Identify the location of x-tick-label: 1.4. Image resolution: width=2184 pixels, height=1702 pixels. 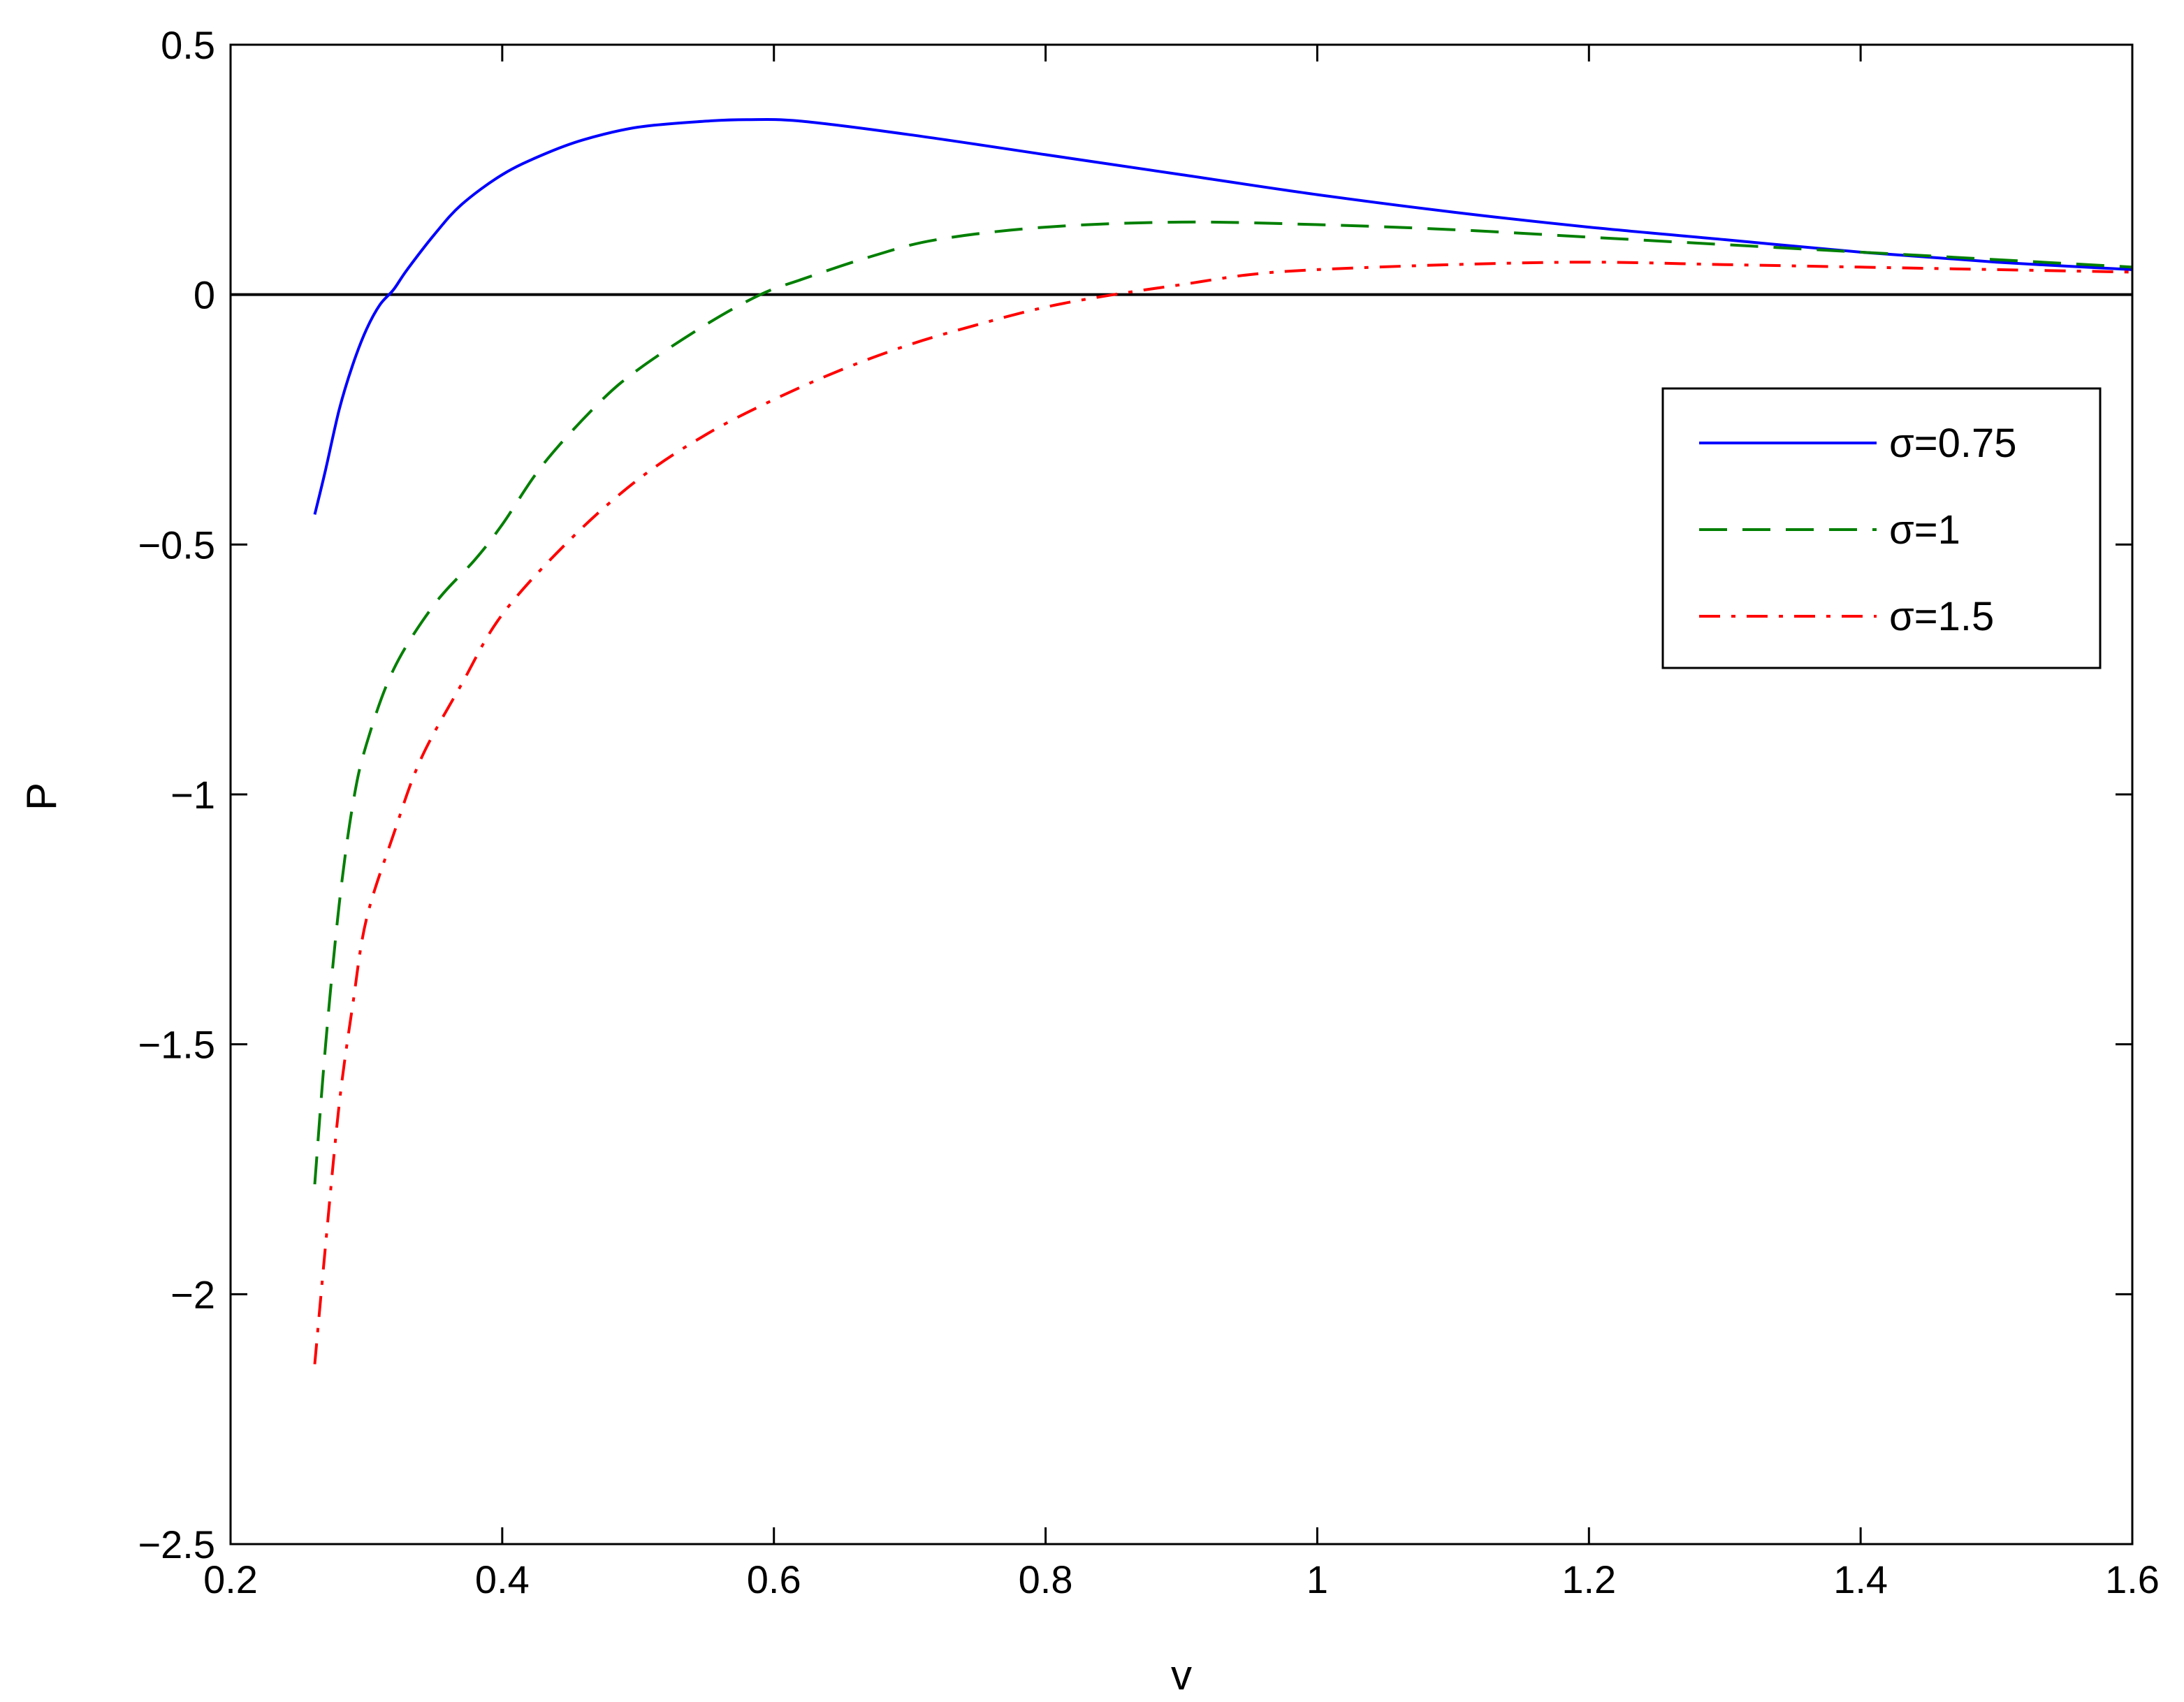
(1860, 1579).